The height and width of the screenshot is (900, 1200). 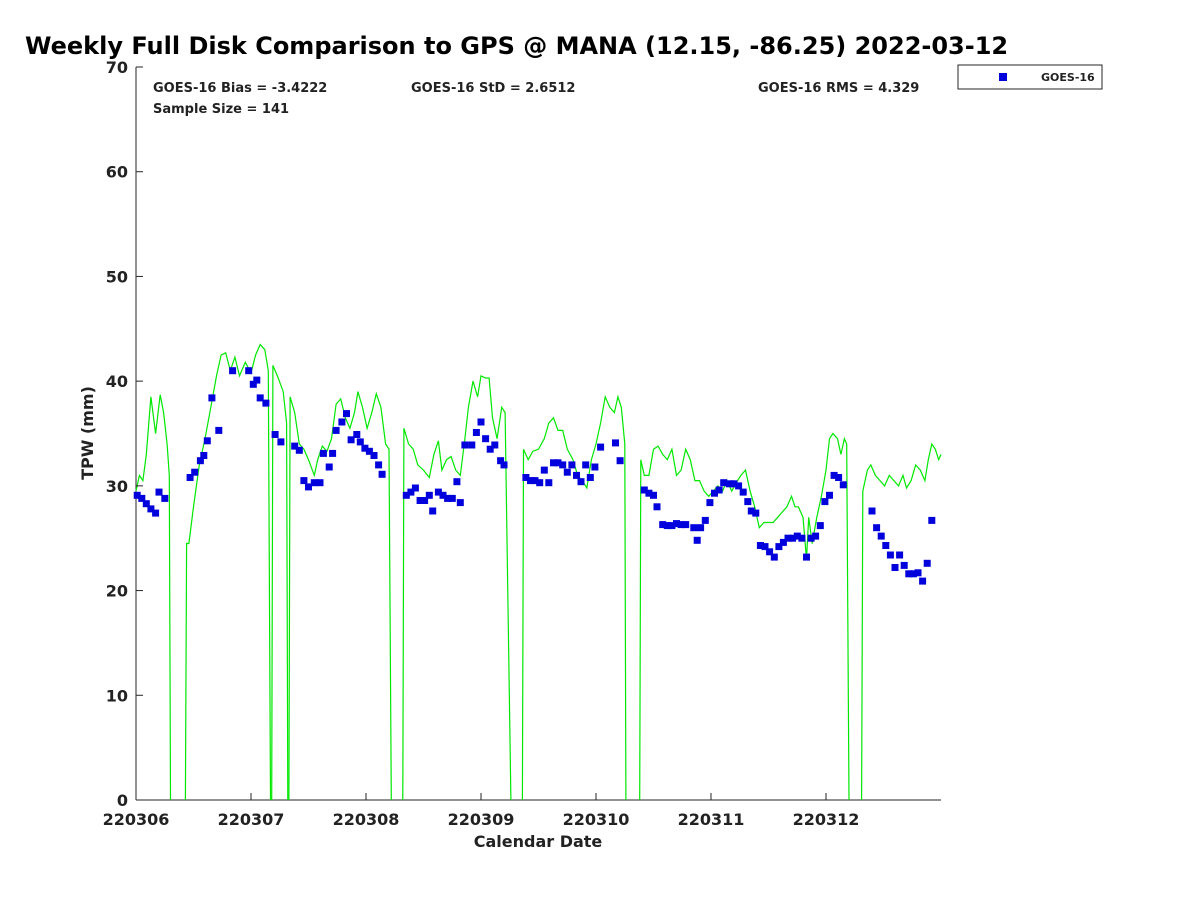 What do you see at coordinates (596, 819) in the screenshot?
I see `x-tick-label: 220310` at bounding box center [596, 819].